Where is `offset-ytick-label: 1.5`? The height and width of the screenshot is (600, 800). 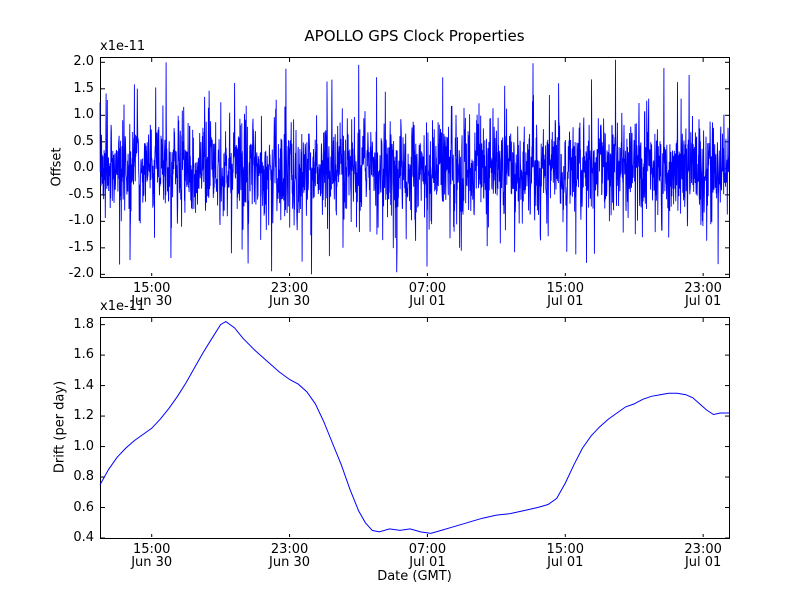 offset-ytick-label: 1.5 is located at coordinates (83, 88).